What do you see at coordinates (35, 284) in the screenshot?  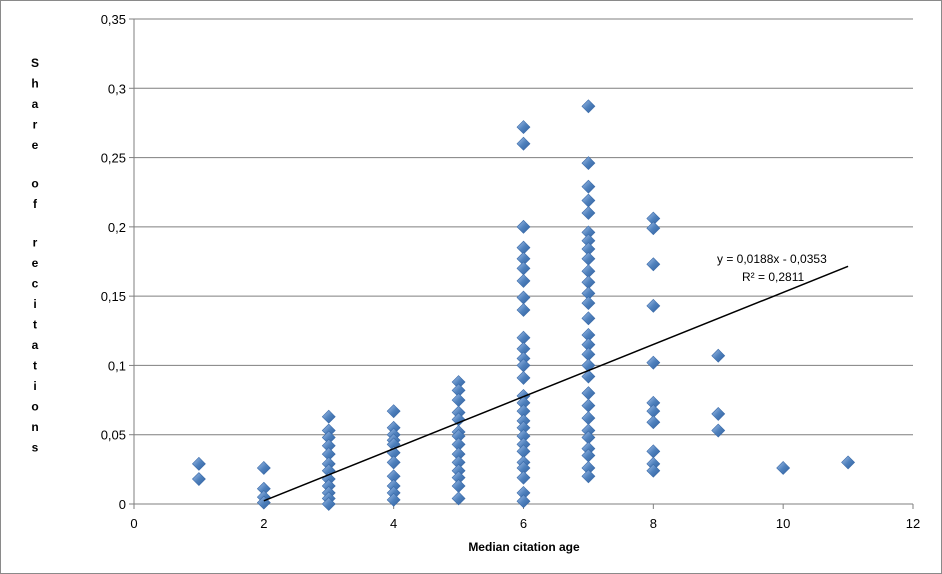 I see `y-axis-title-letter: c` at bounding box center [35, 284].